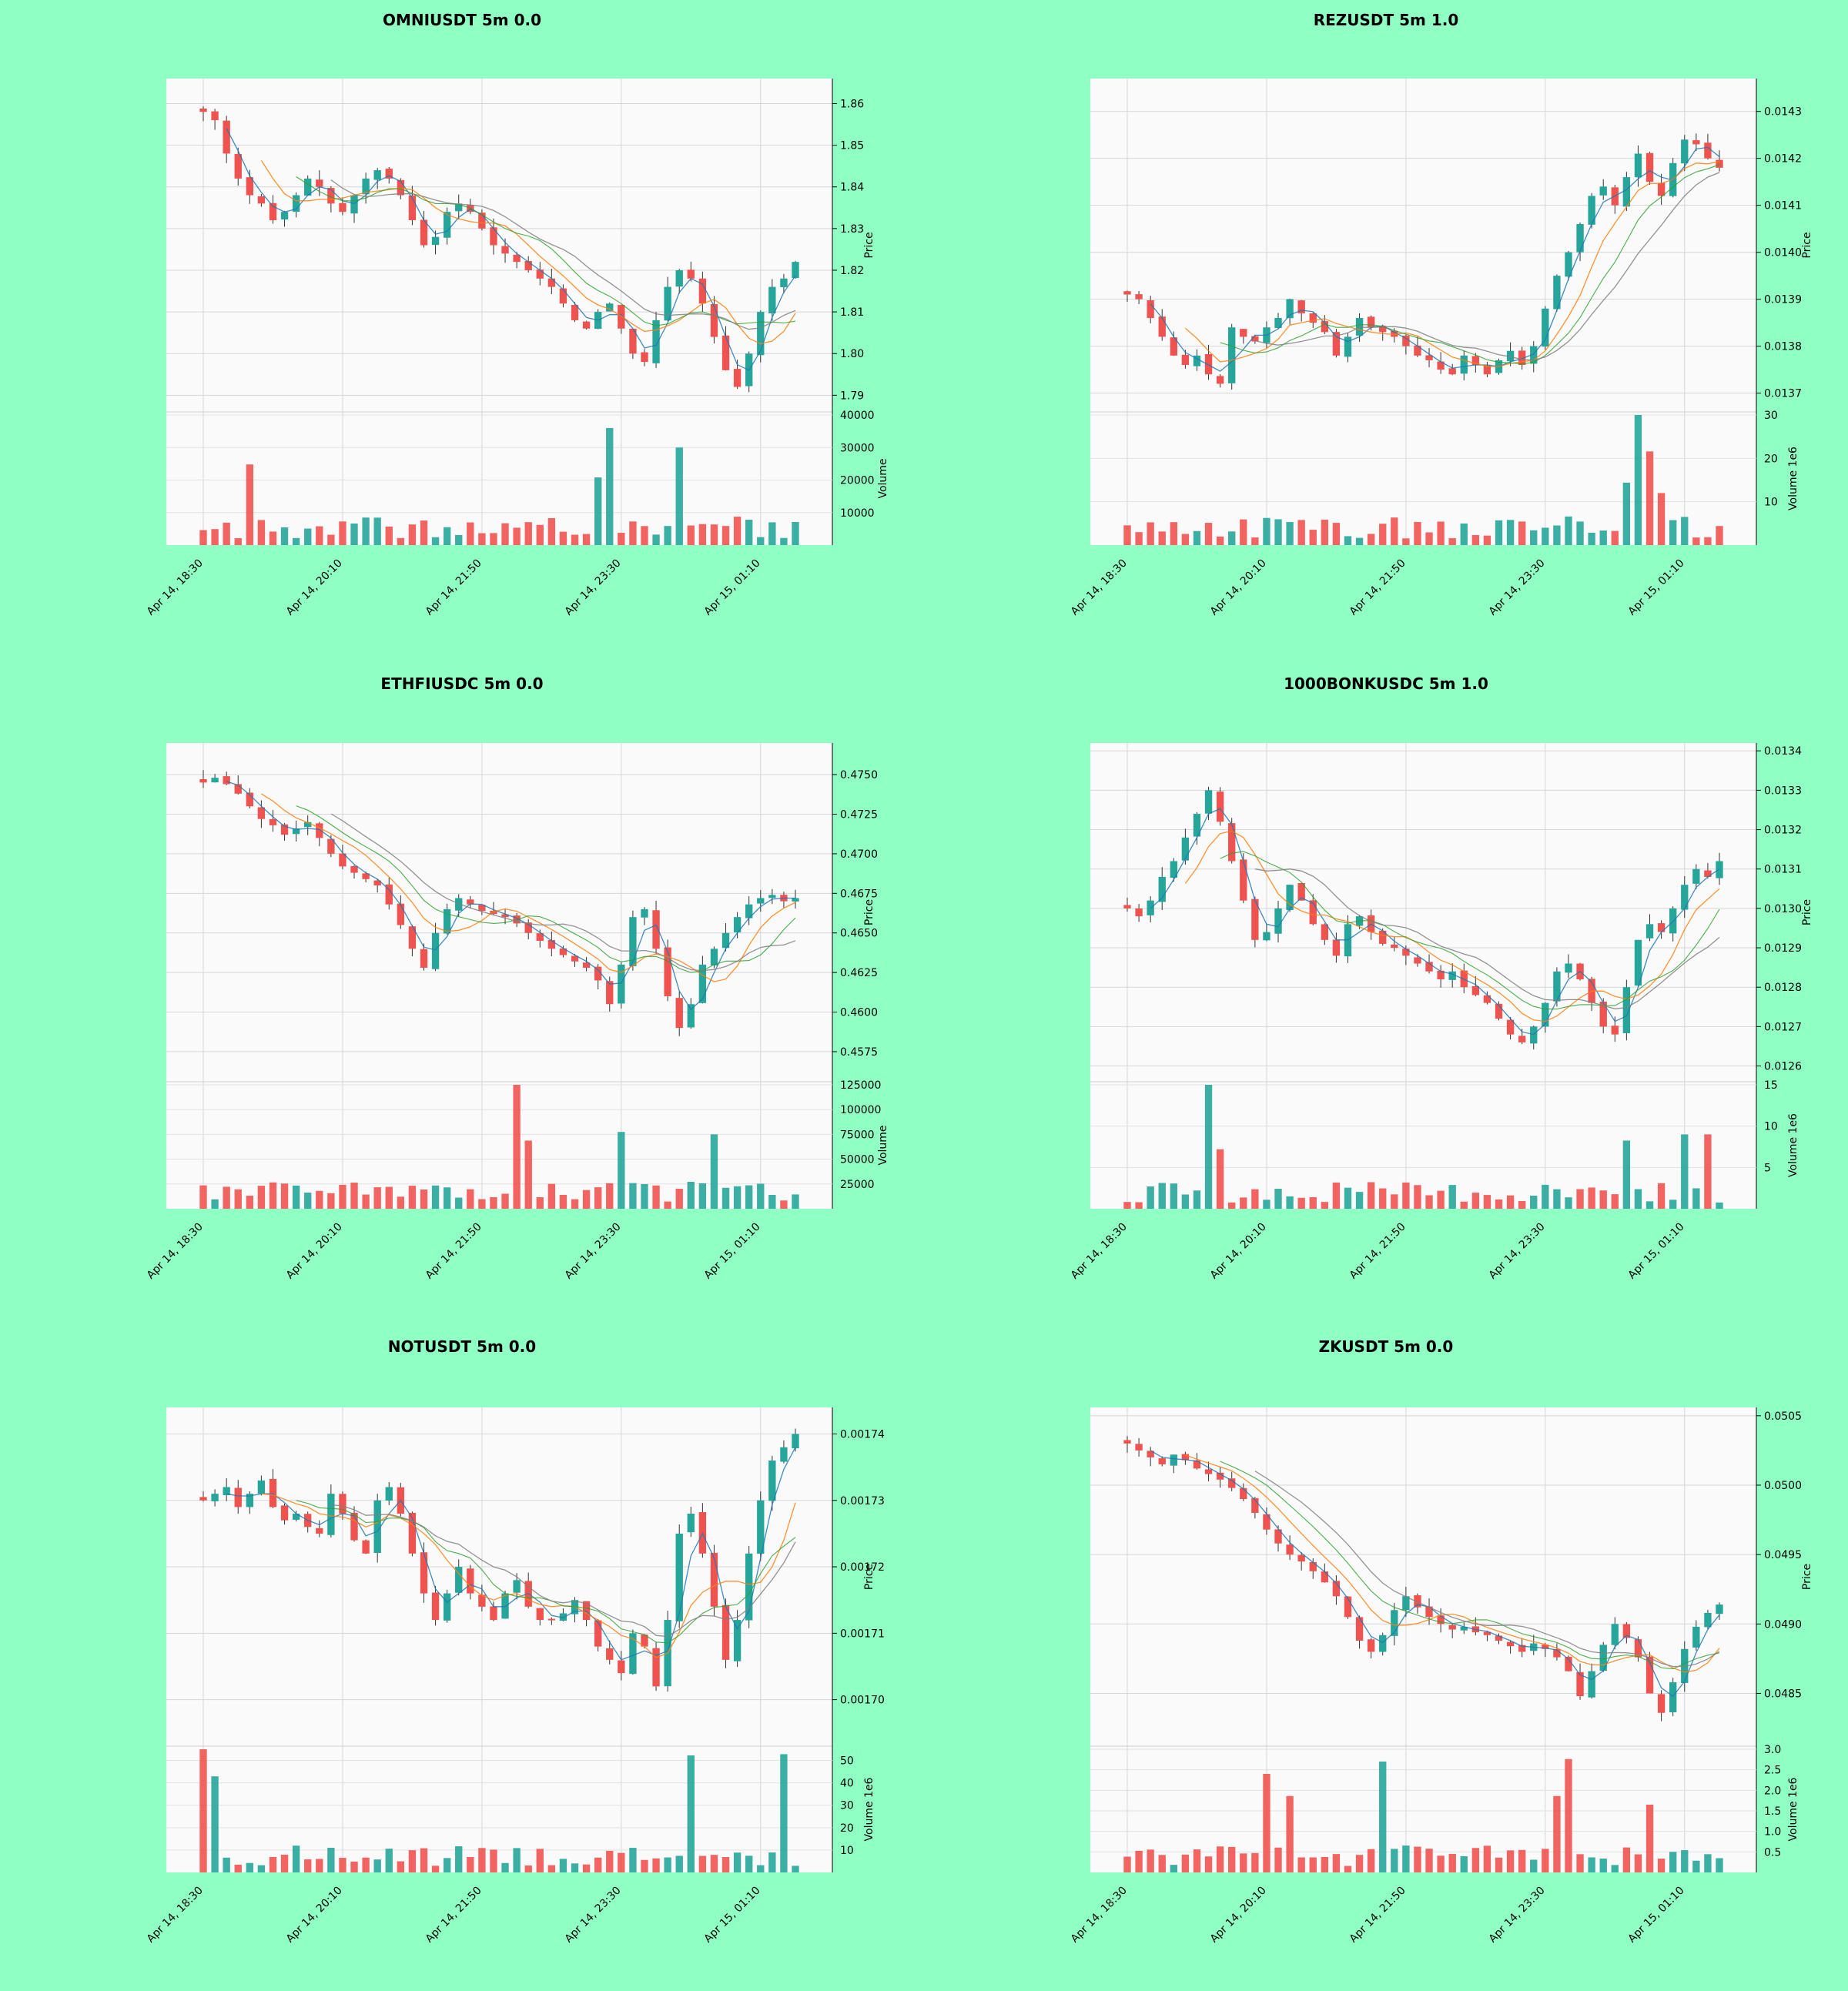 The image size is (1848, 1991). I want to click on volume-tick-label: 50000, so click(858, 1160).